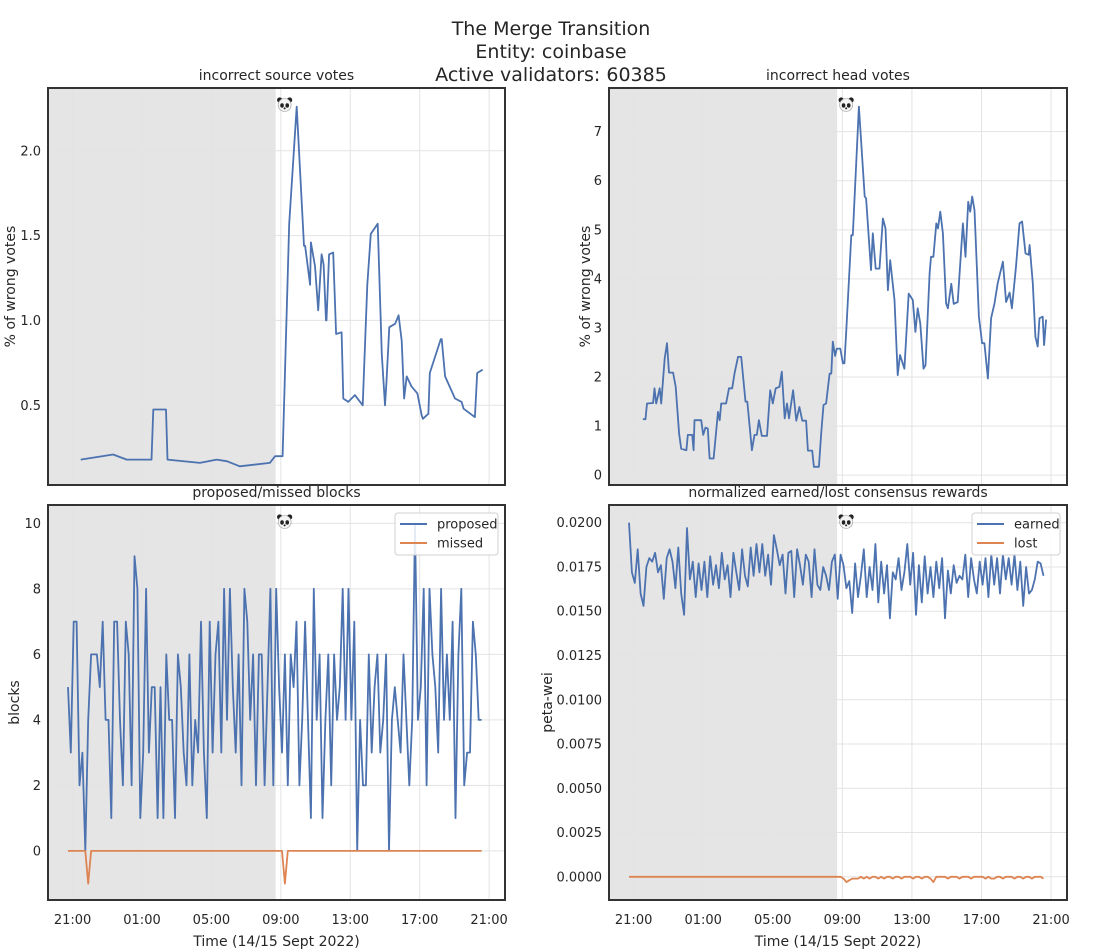 Image resolution: width=1100 pixels, height=950 pixels. Describe the element at coordinates (580, 877) in the screenshot. I see `y-tick-label: 0.0000` at that location.